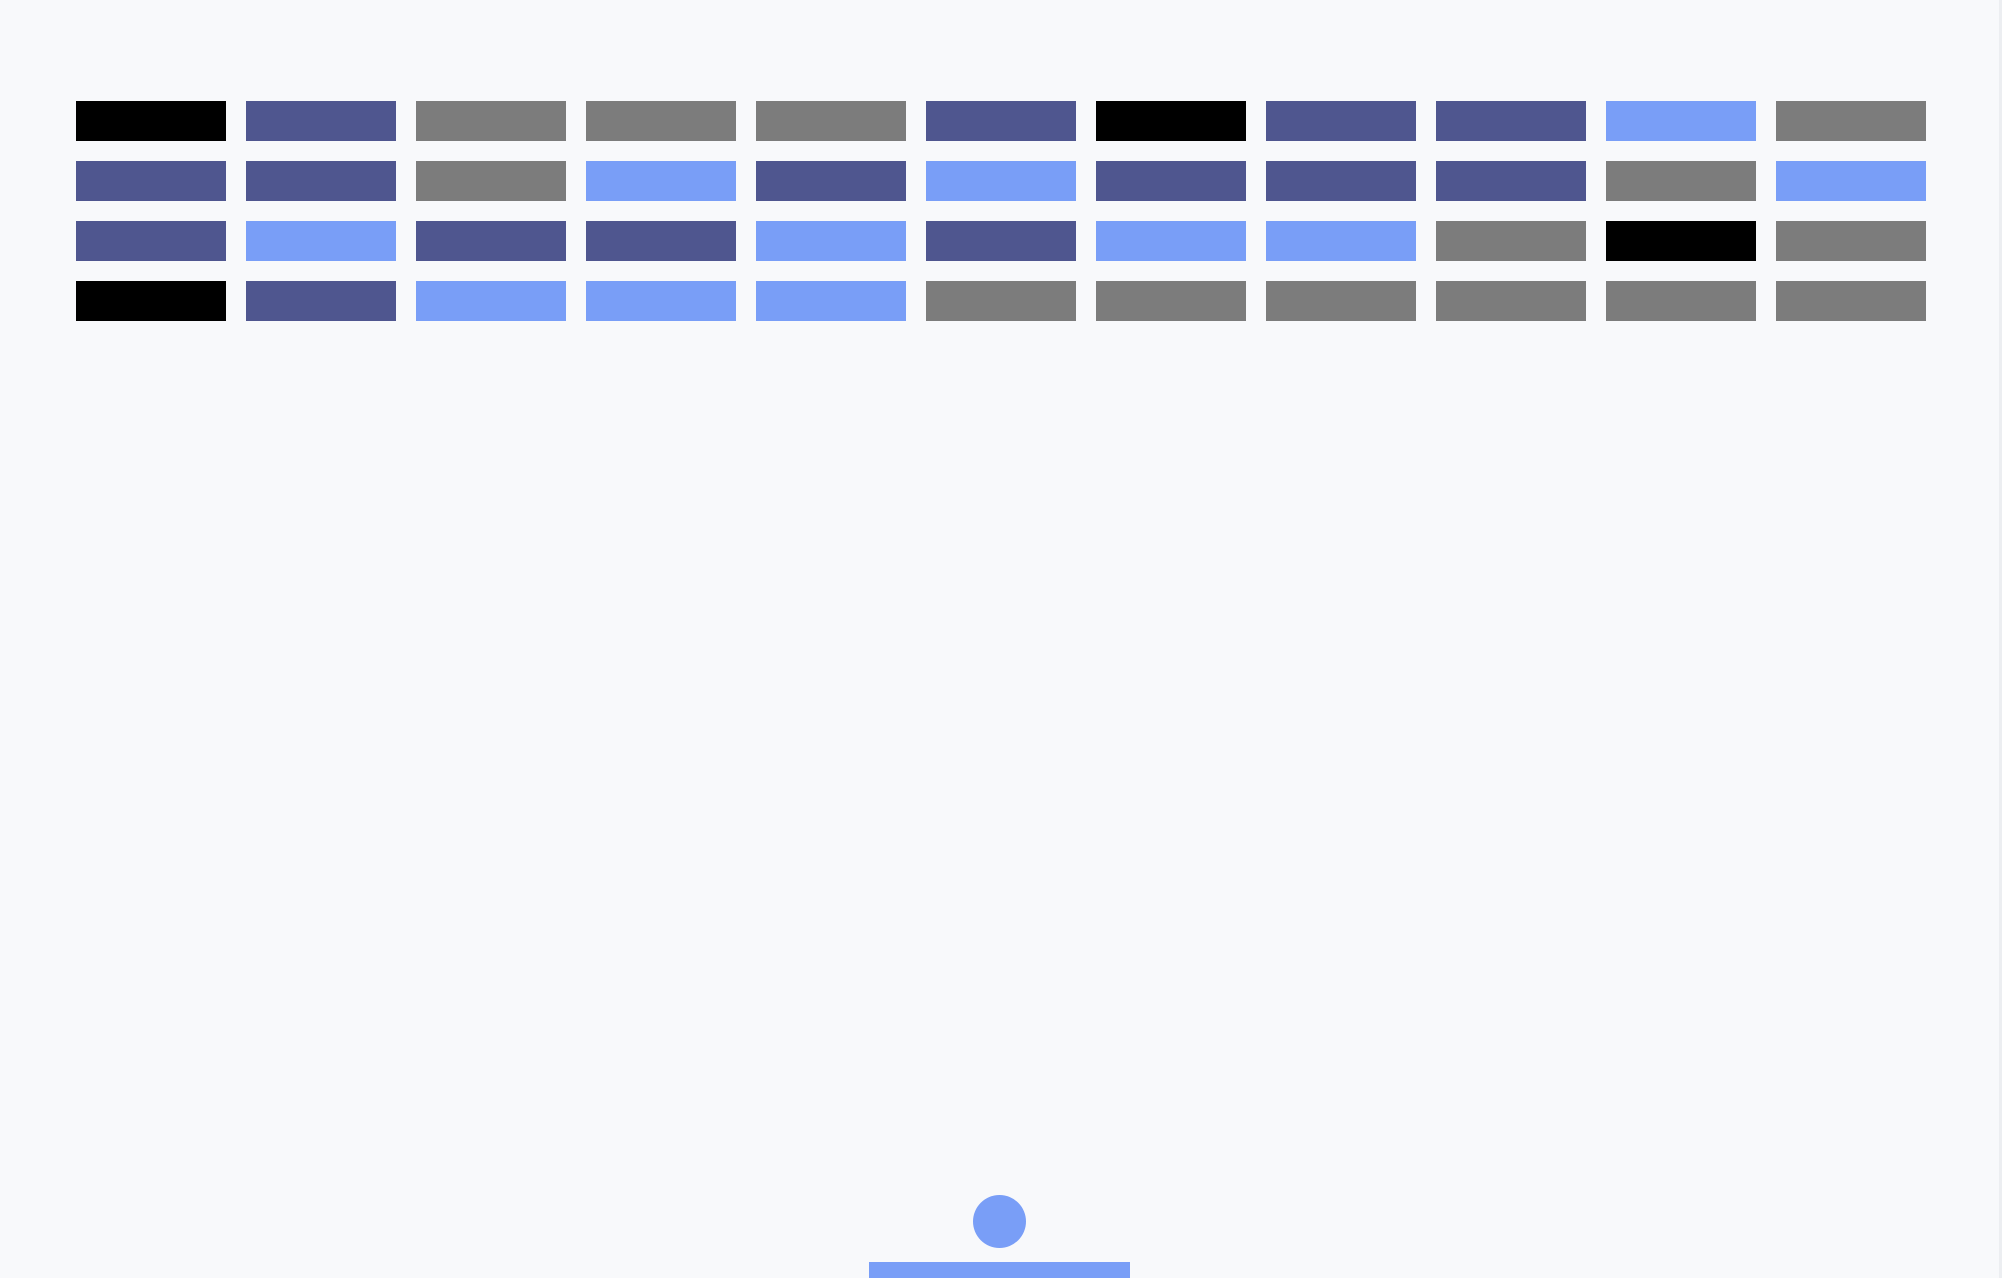 This screenshot has width=2002, height=1278. I want to click on paddle, so click(999, 1270).